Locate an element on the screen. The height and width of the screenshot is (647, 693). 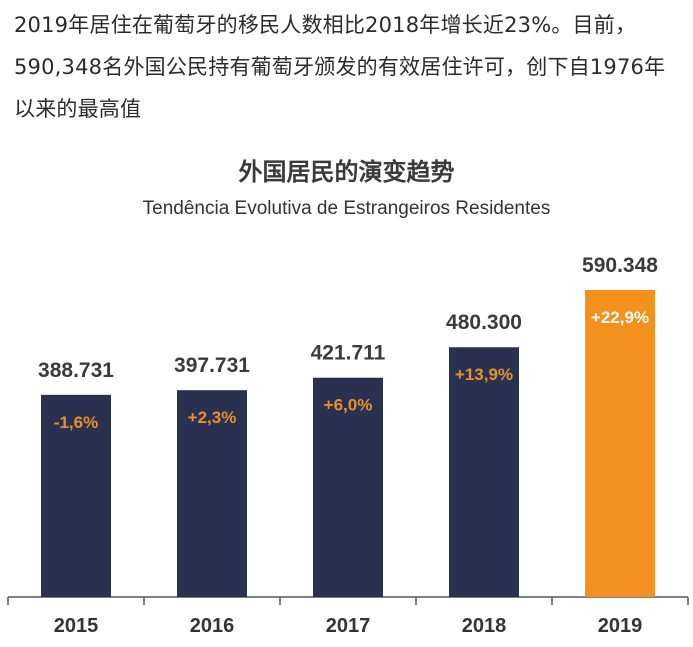
bar-2017 is located at coordinates (348, 487).